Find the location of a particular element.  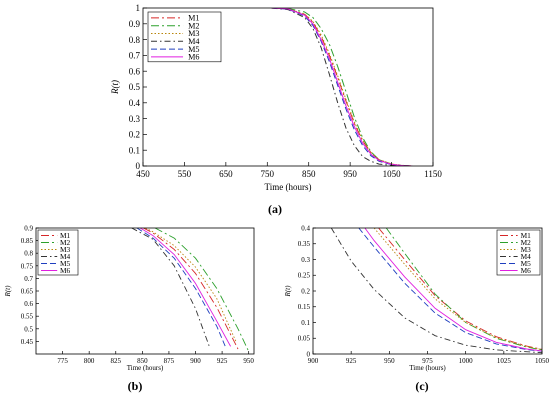

x-tick-label: 1150 is located at coordinates (433, 174).